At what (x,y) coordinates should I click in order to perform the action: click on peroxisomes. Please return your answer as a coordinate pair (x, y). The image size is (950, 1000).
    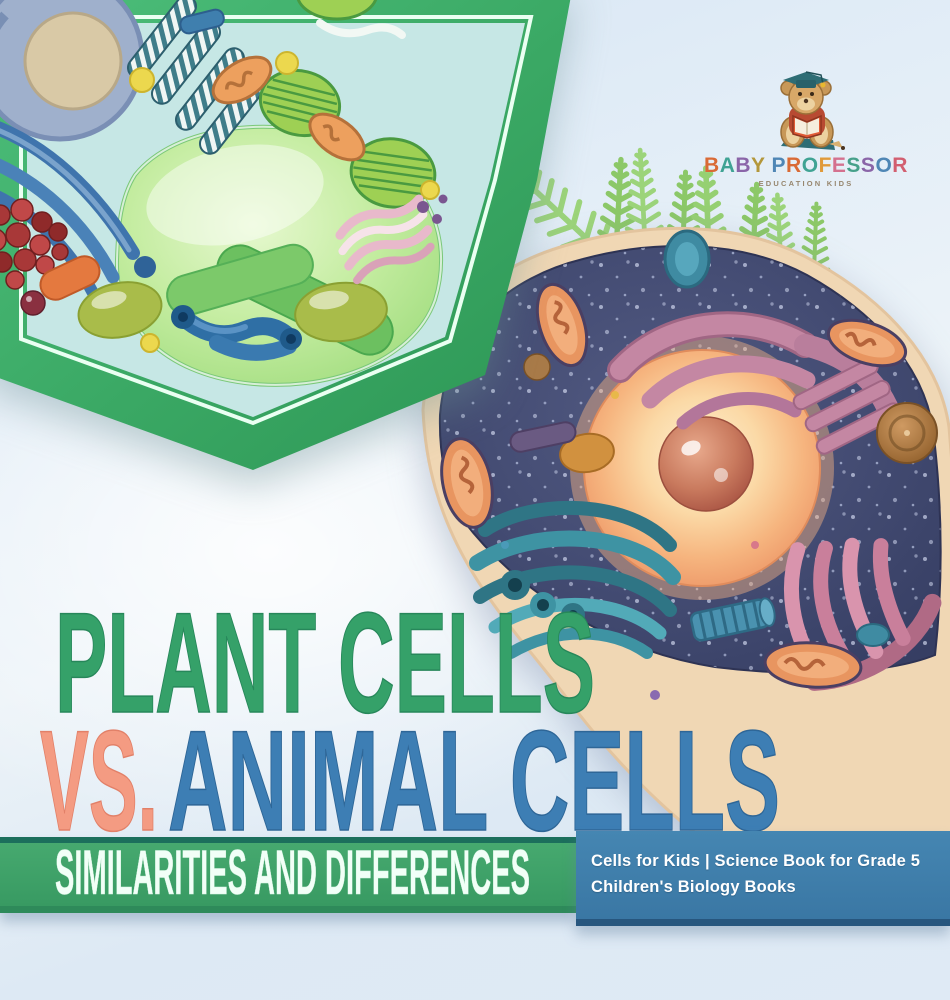
    Looking at the image, I should click on (284, 202).